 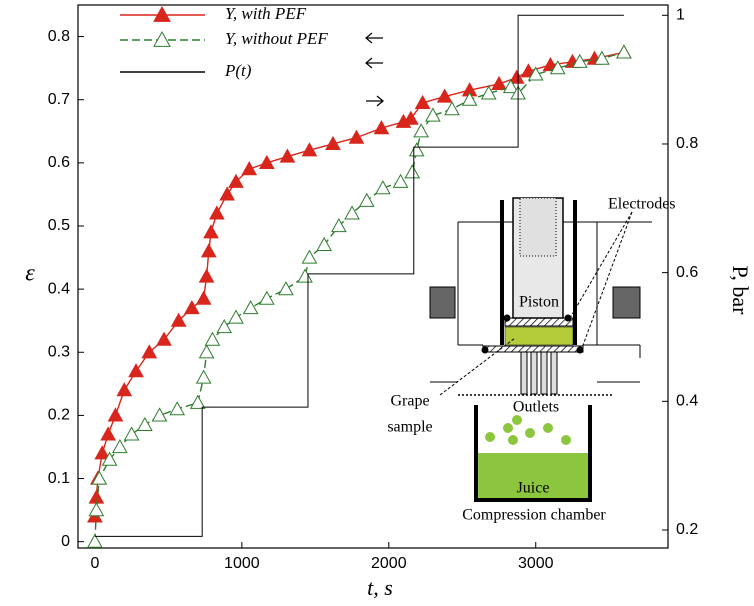 I want to click on x-tick-label: 3000, so click(x=536, y=563).